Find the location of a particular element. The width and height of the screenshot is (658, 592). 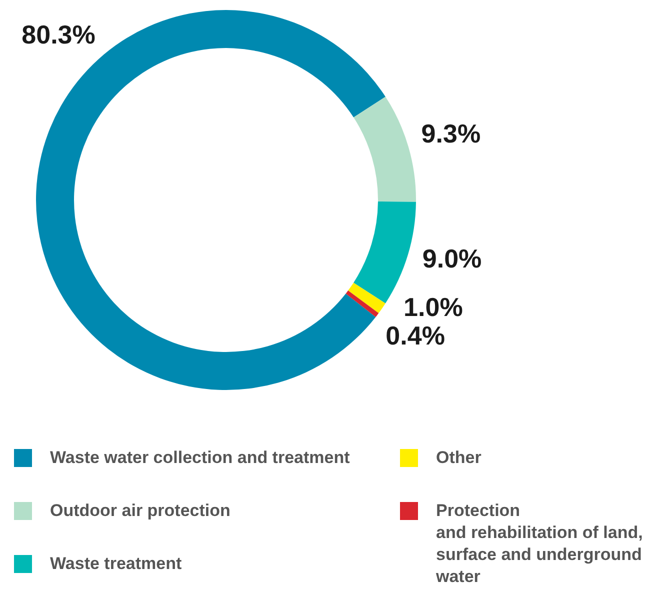

data-label: 1.0% is located at coordinates (433, 307).